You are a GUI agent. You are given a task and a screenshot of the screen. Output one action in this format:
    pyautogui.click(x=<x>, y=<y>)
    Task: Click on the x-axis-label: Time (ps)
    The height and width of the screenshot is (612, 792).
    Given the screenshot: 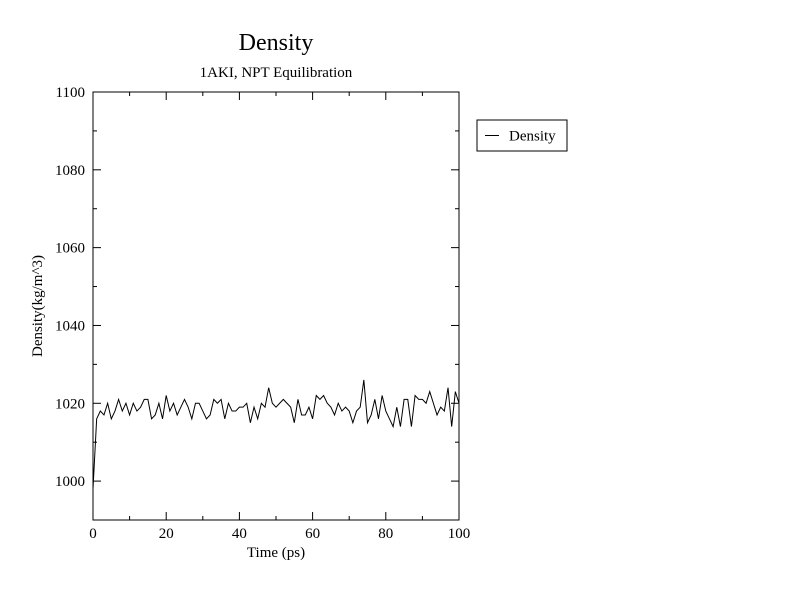 What is the action you would take?
    pyautogui.click(x=276, y=553)
    